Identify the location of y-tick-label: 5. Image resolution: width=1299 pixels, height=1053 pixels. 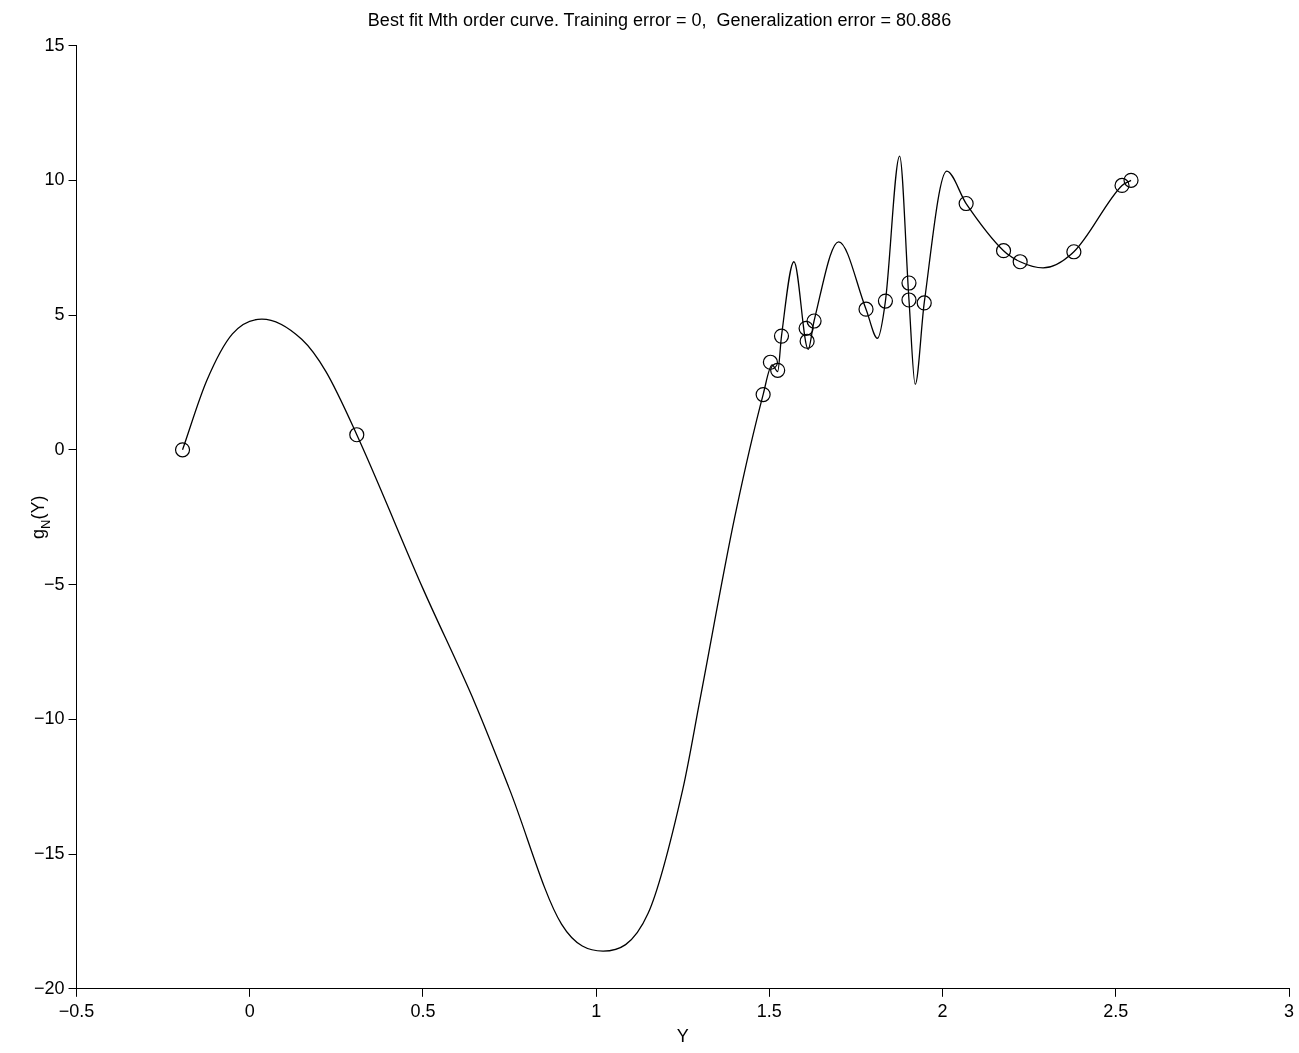
(59, 314).